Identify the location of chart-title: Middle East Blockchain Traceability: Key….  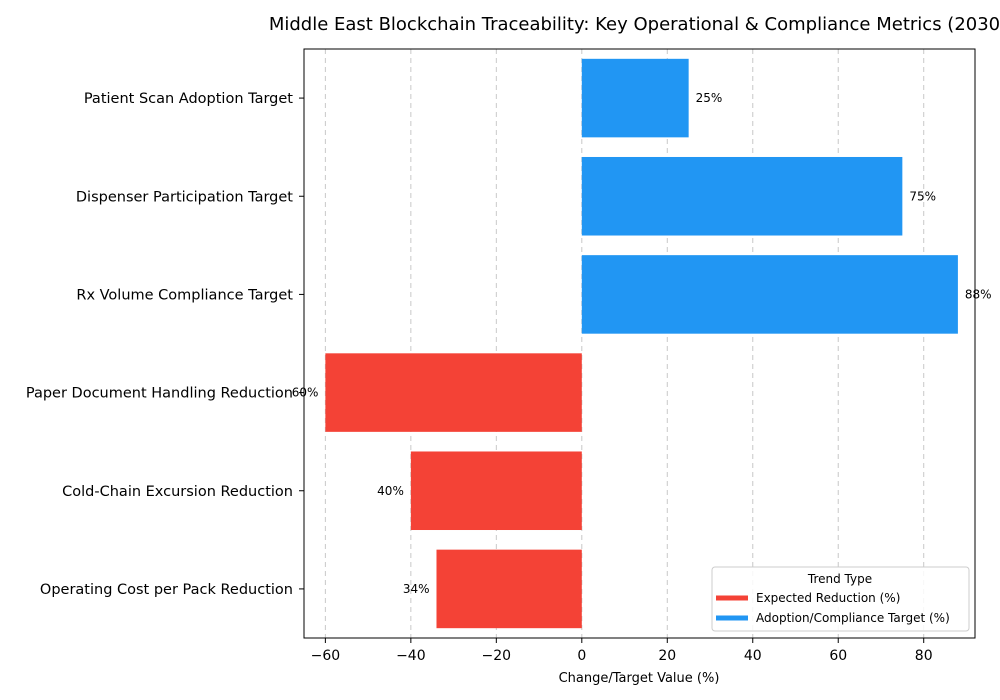
(634, 24).